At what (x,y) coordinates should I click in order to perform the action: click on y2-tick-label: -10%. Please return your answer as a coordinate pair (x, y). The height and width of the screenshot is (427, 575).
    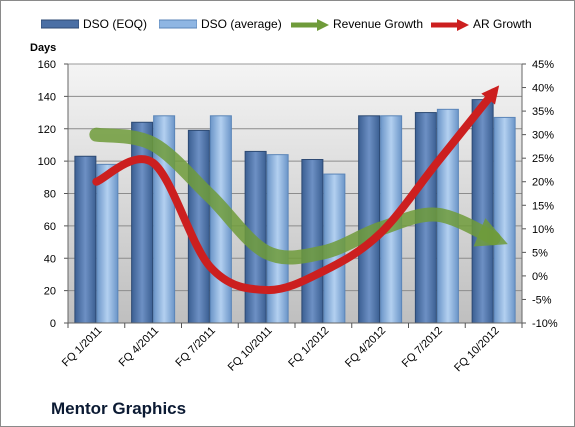
    Looking at the image, I should click on (545, 324).